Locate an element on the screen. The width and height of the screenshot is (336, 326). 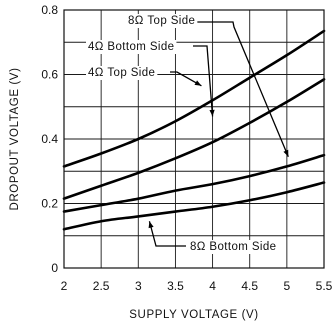
x-tick-label: 5 is located at coordinates (287, 286).